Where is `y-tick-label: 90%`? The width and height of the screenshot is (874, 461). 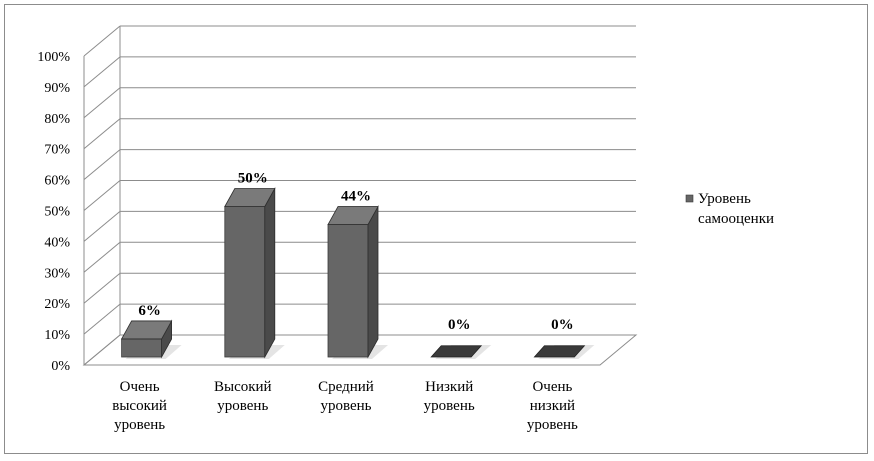
y-tick-label: 90% is located at coordinates (57, 88).